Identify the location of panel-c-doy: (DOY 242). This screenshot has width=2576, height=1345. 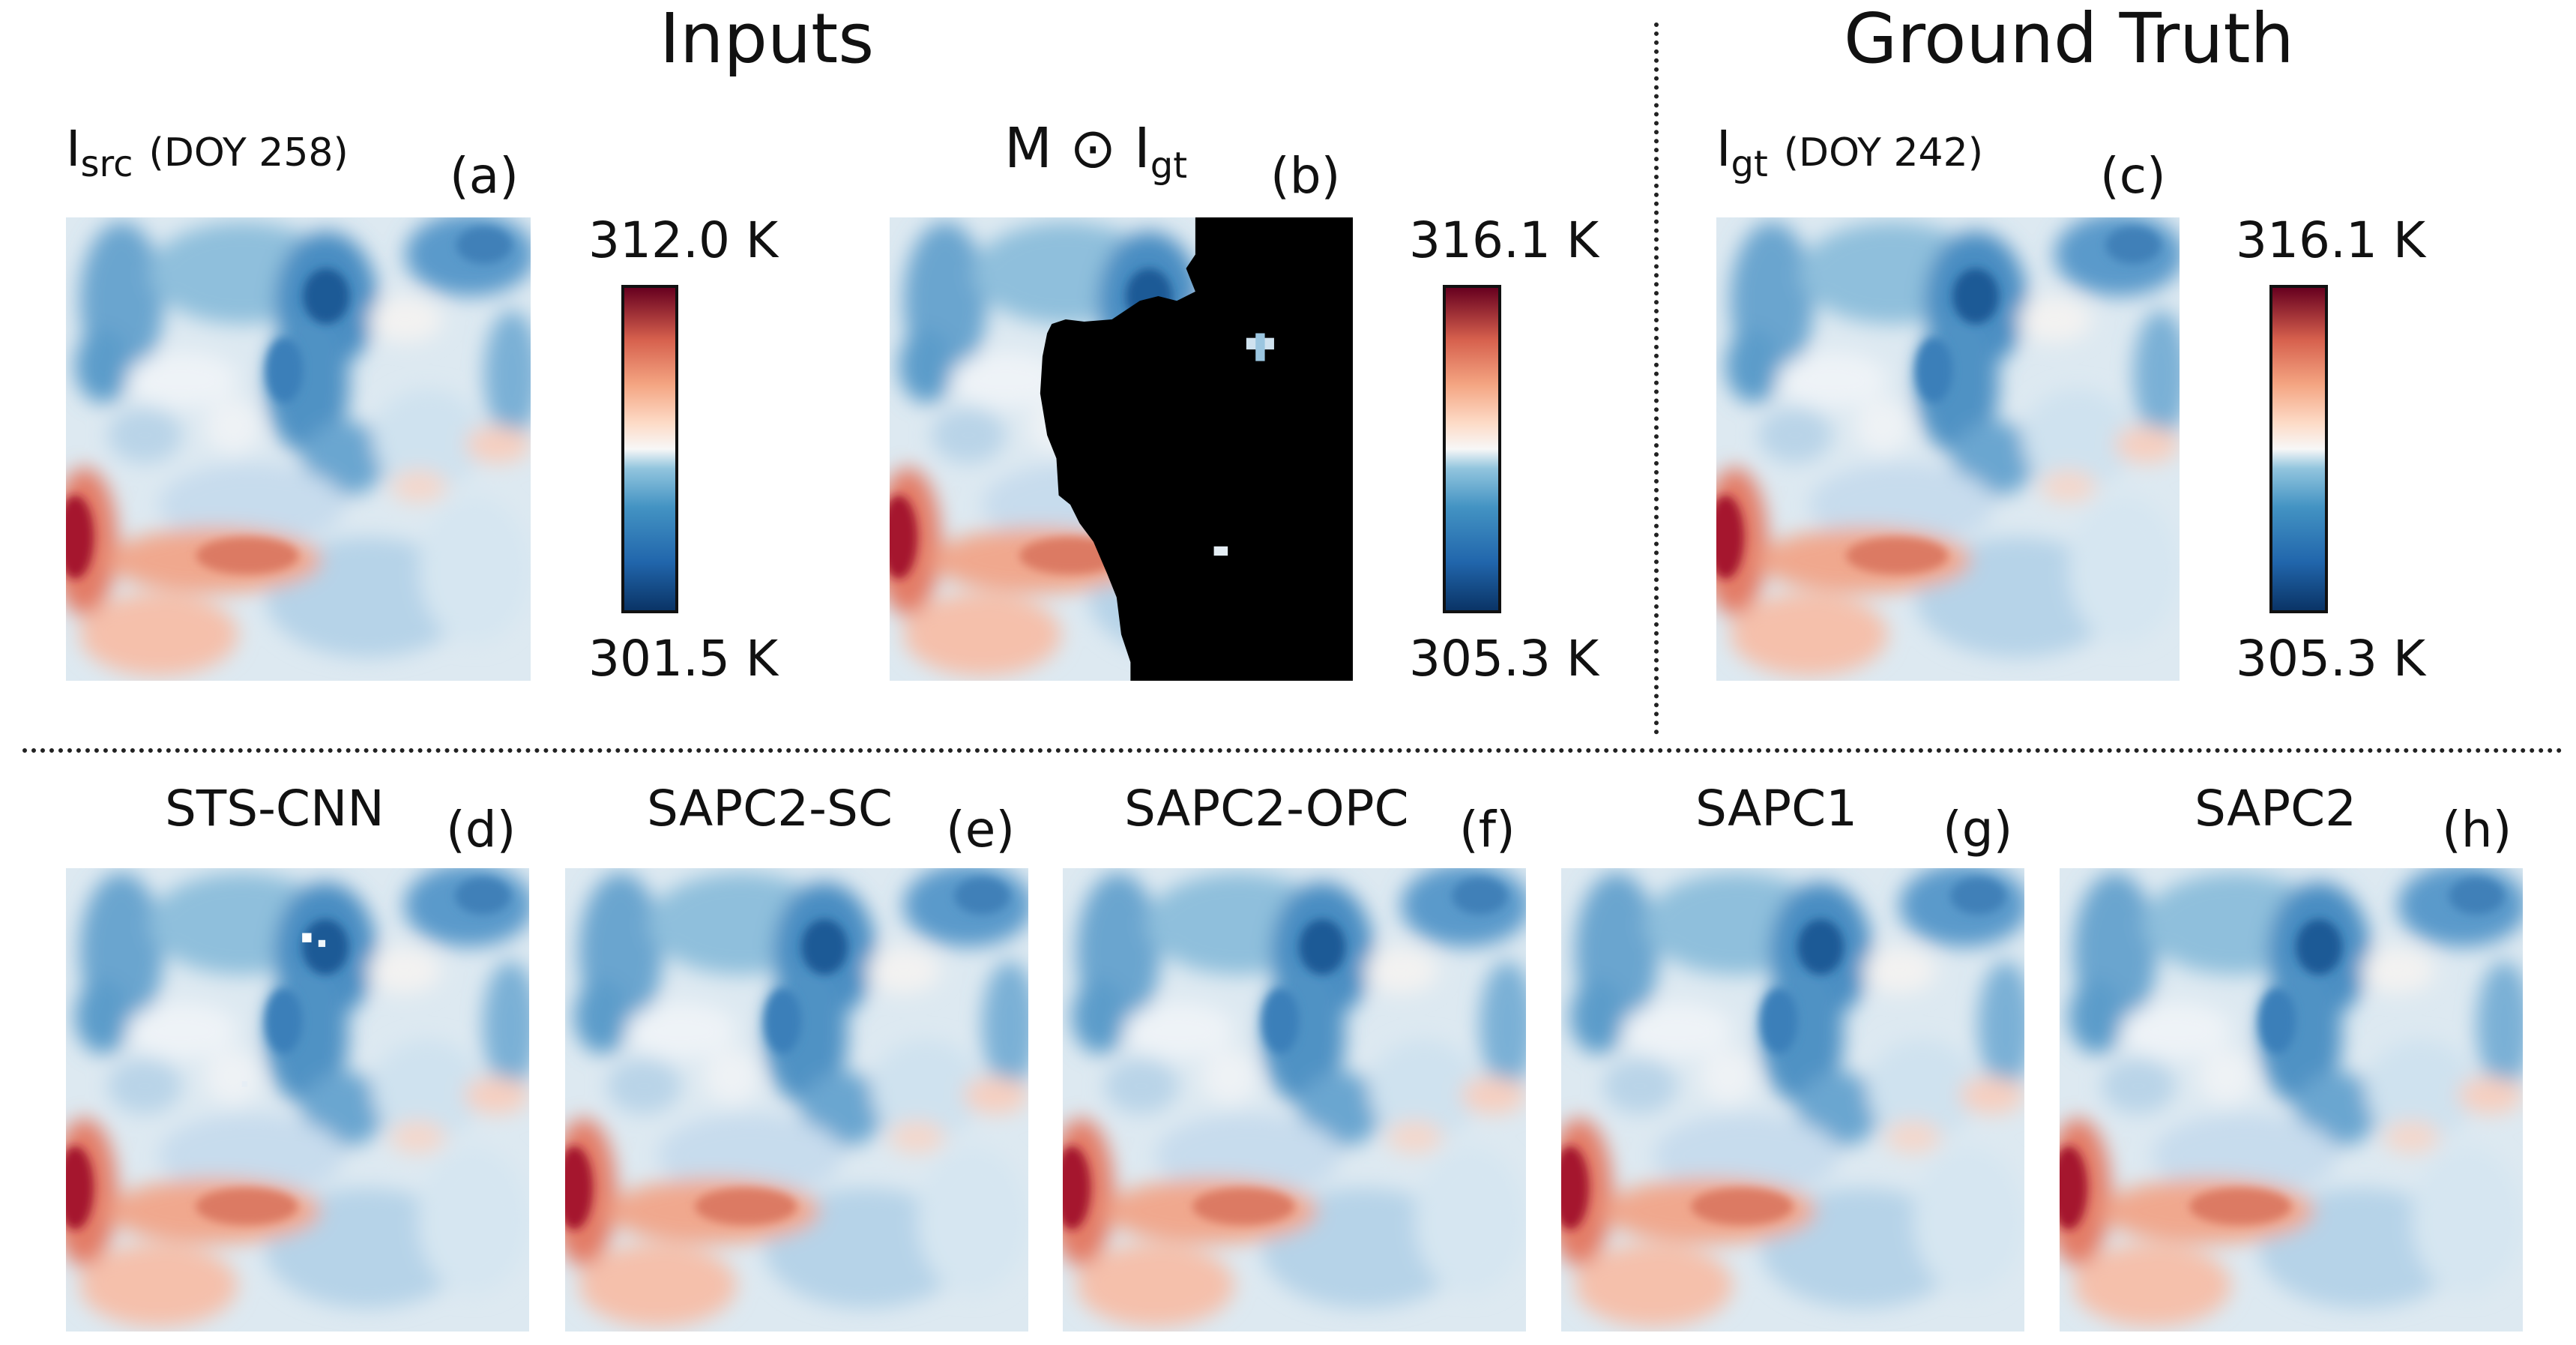
(1883, 152).